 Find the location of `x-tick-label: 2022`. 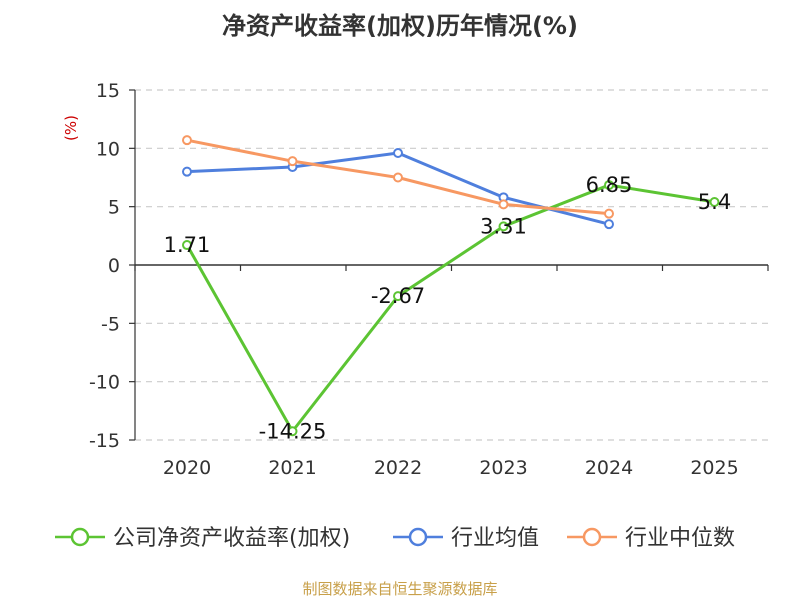

x-tick-label: 2022 is located at coordinates (398, 468).